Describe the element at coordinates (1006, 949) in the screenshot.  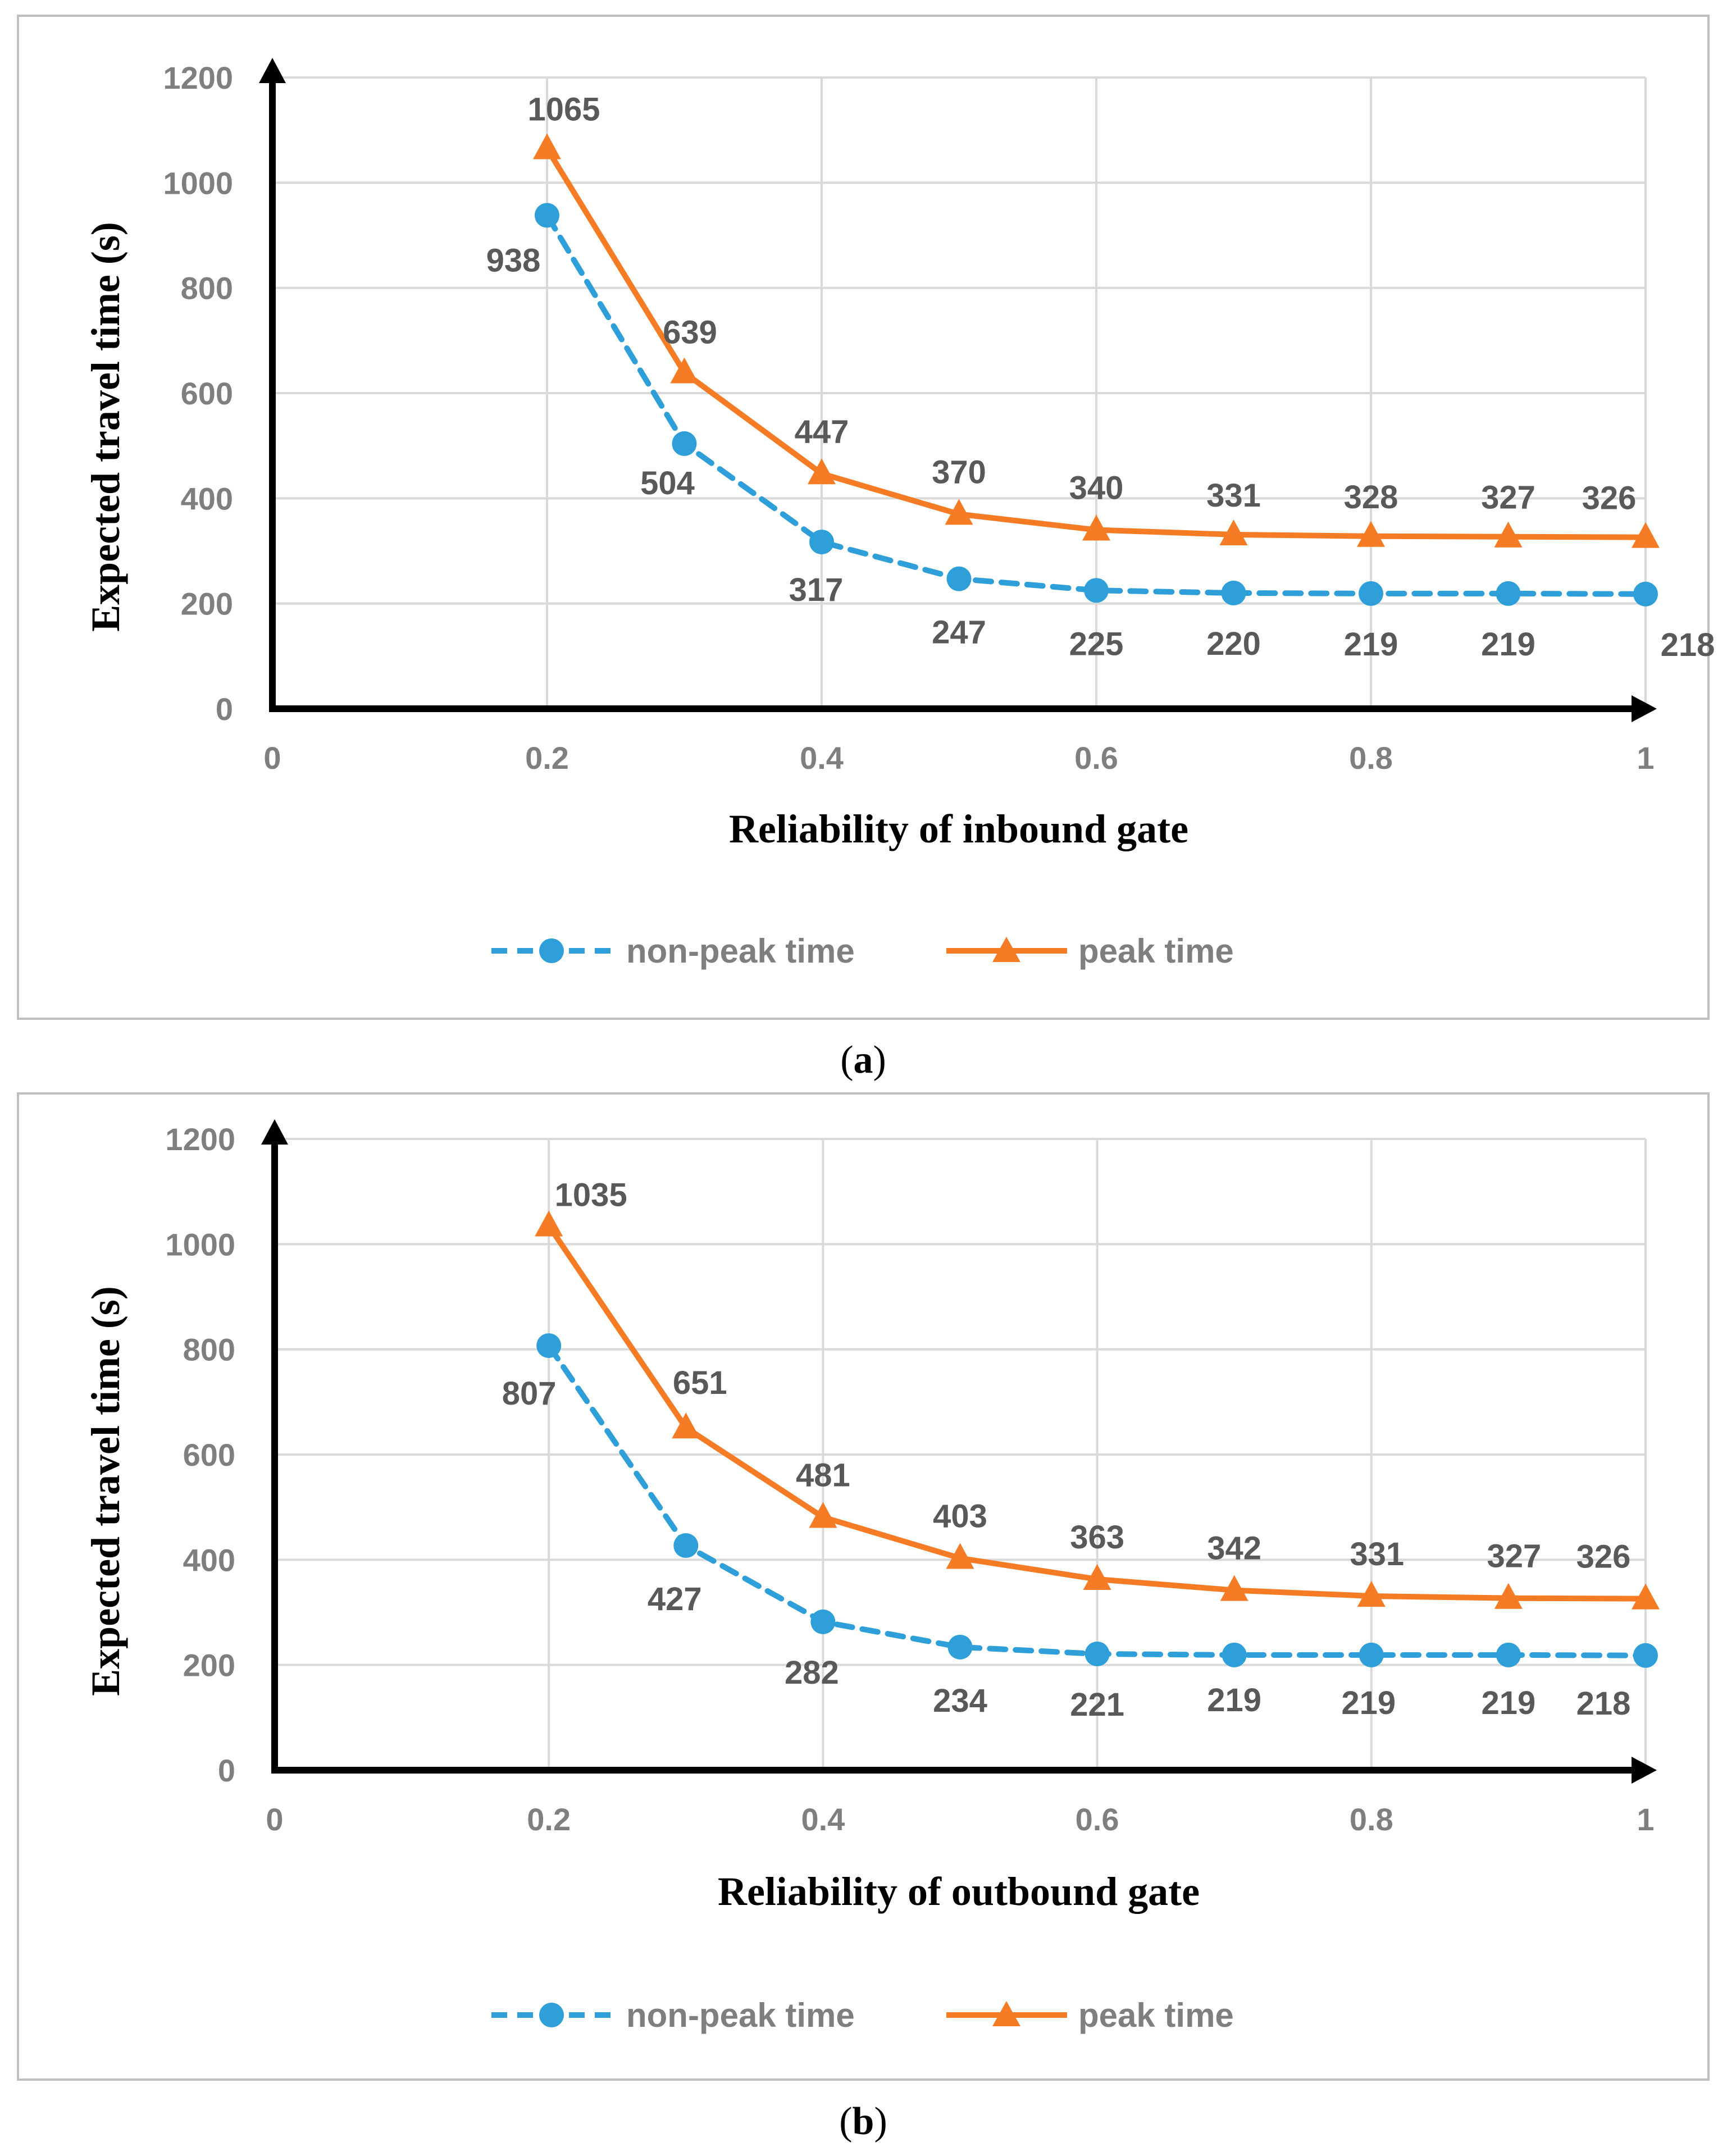
I see `legend-peak-marker` at that location.